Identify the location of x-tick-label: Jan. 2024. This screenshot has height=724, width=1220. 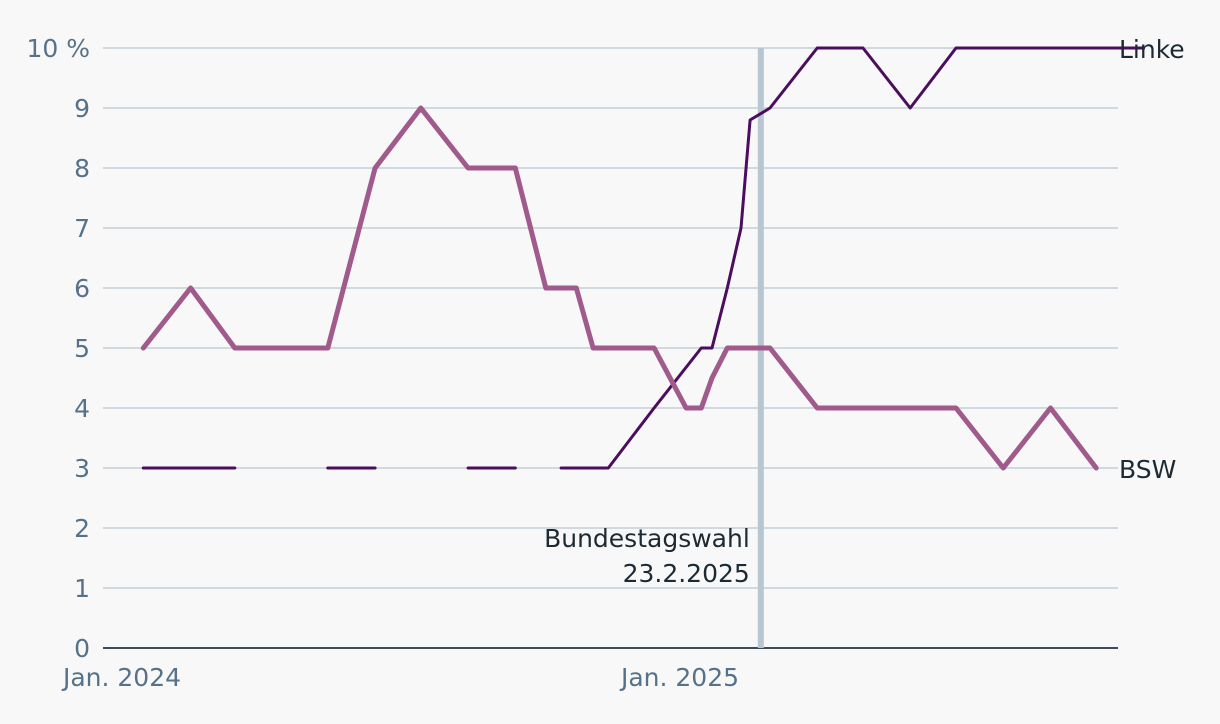
(121, 677).